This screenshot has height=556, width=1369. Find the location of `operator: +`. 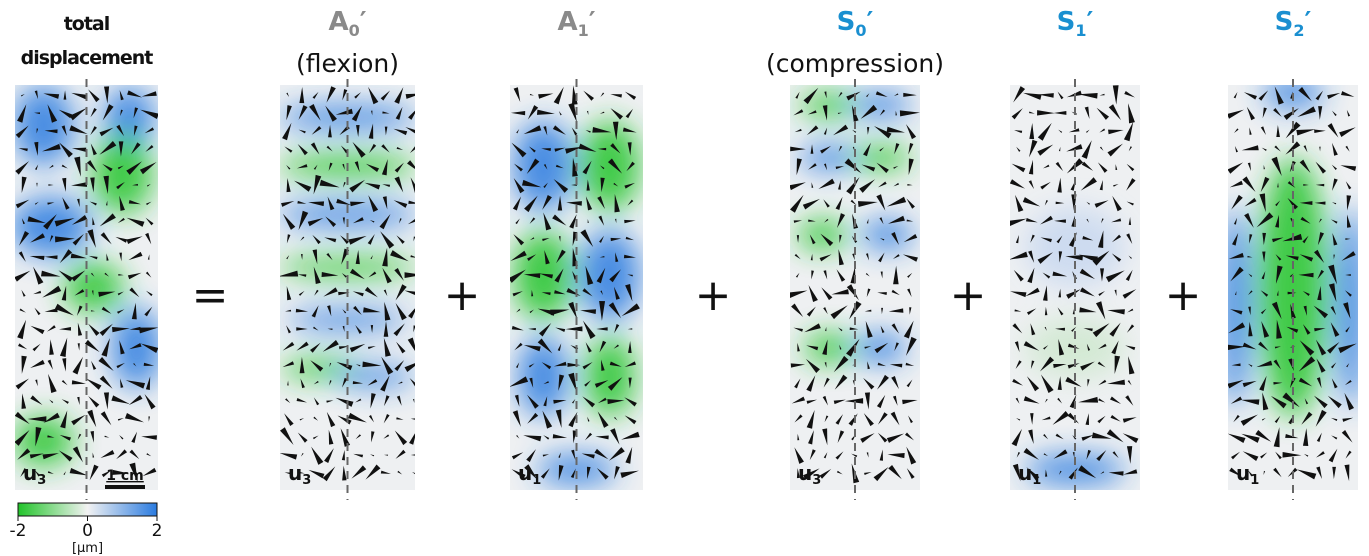

operator: + is located at coordinates (1183, 295).